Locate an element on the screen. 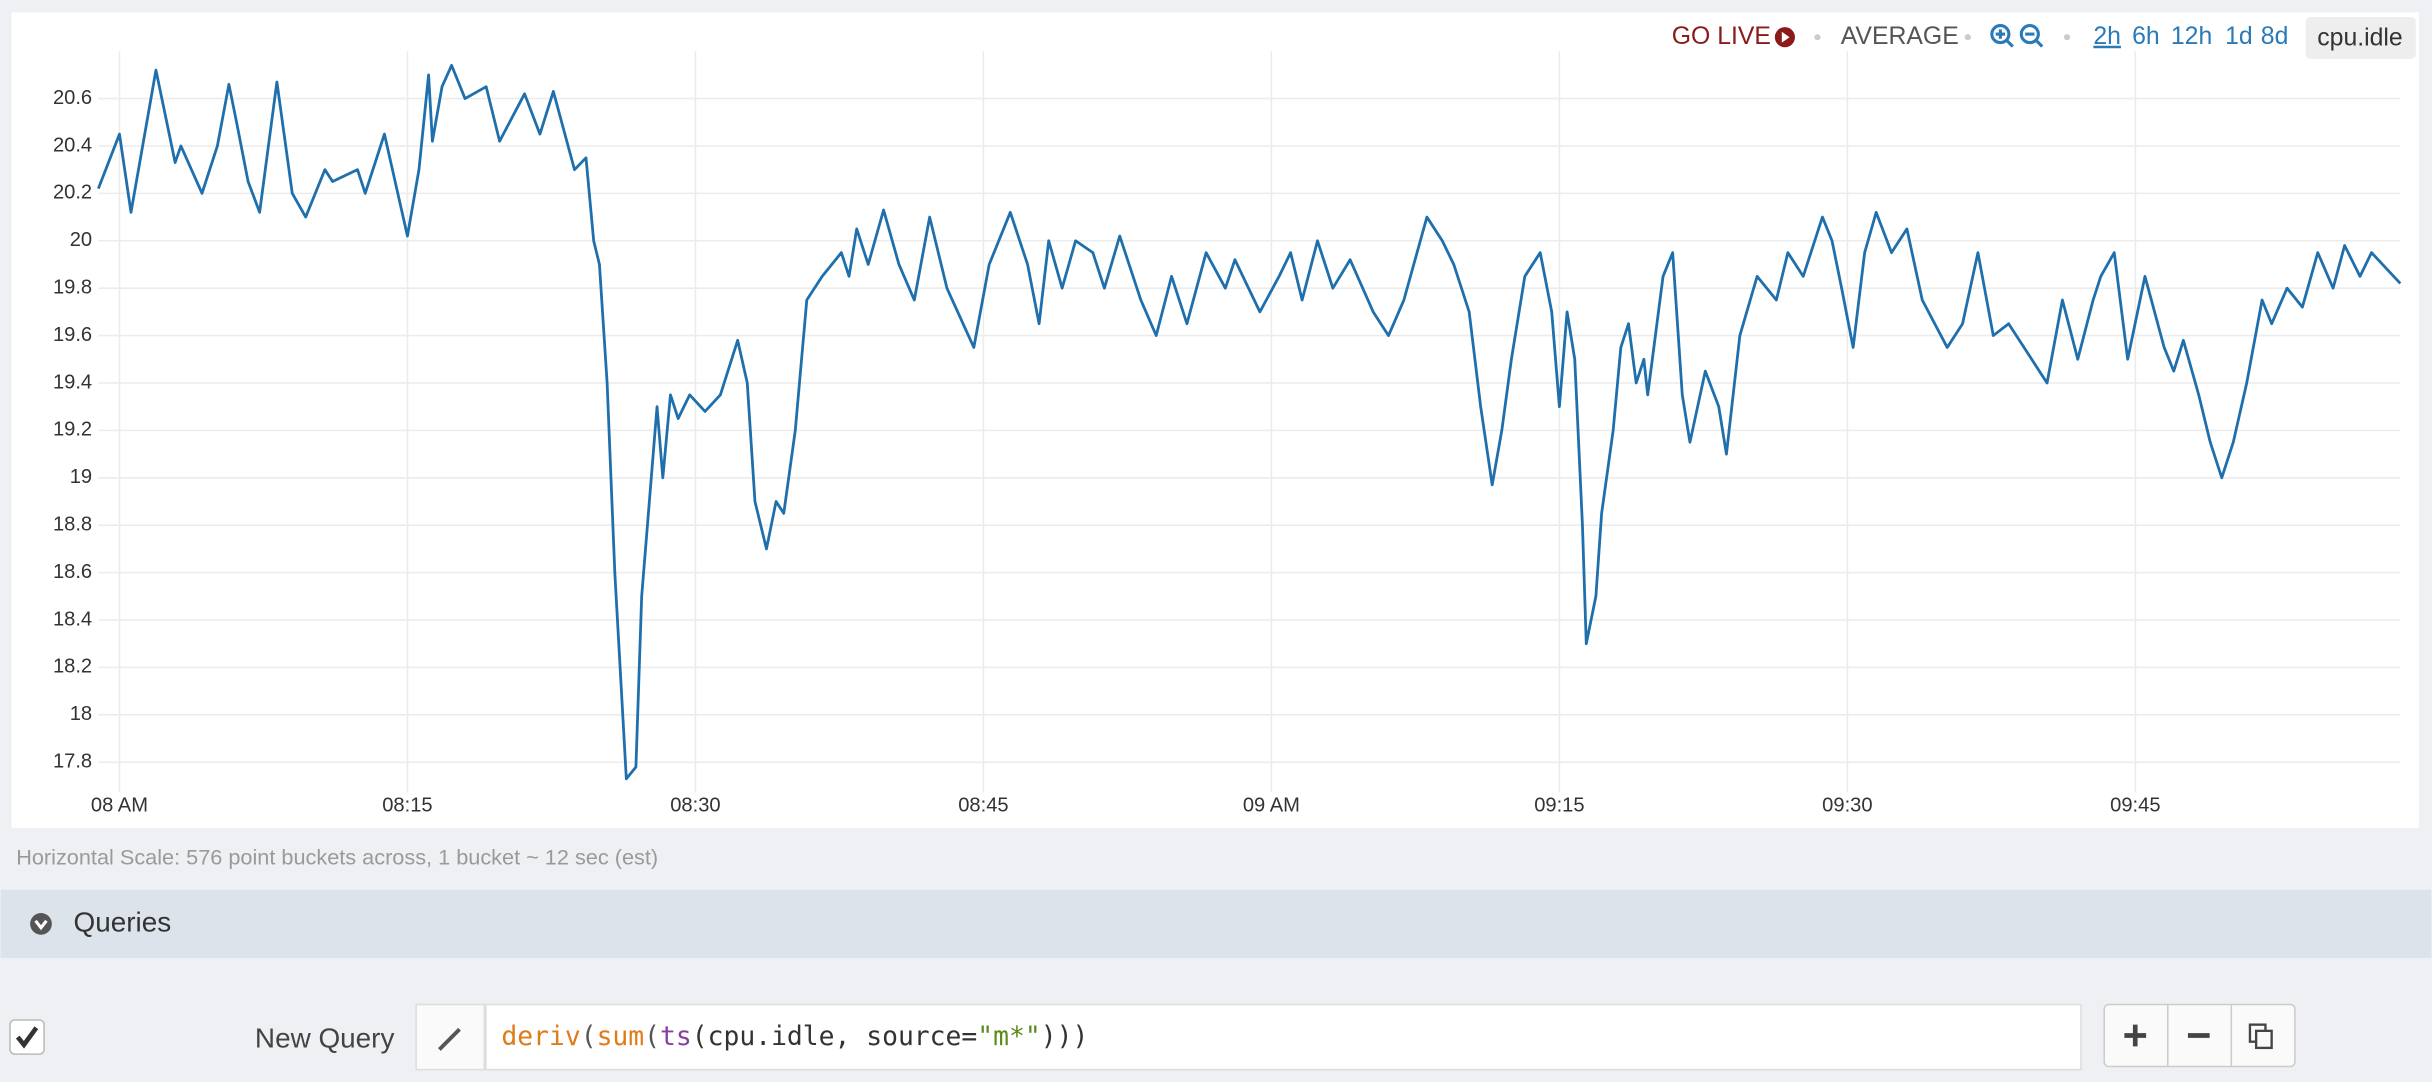 This screenshot has width=2432, height=1082. x-tick-label: 09:30 is located at coordinates (1847, 805).